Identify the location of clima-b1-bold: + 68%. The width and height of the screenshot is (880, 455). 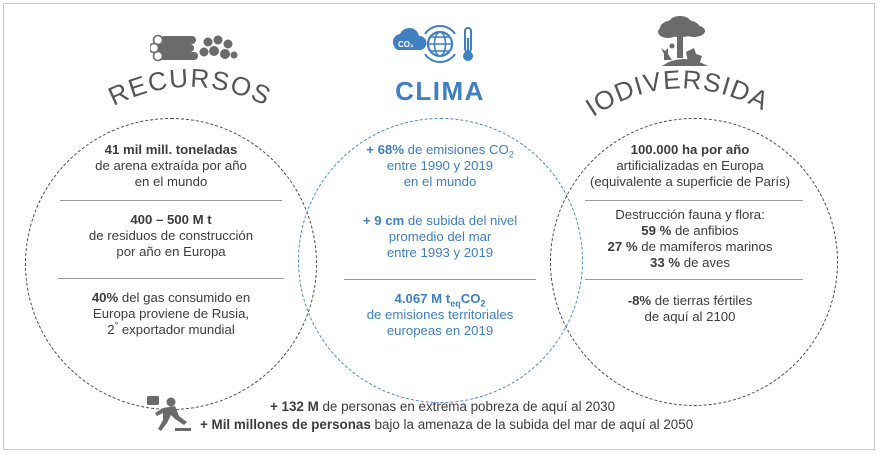
(385, 149).